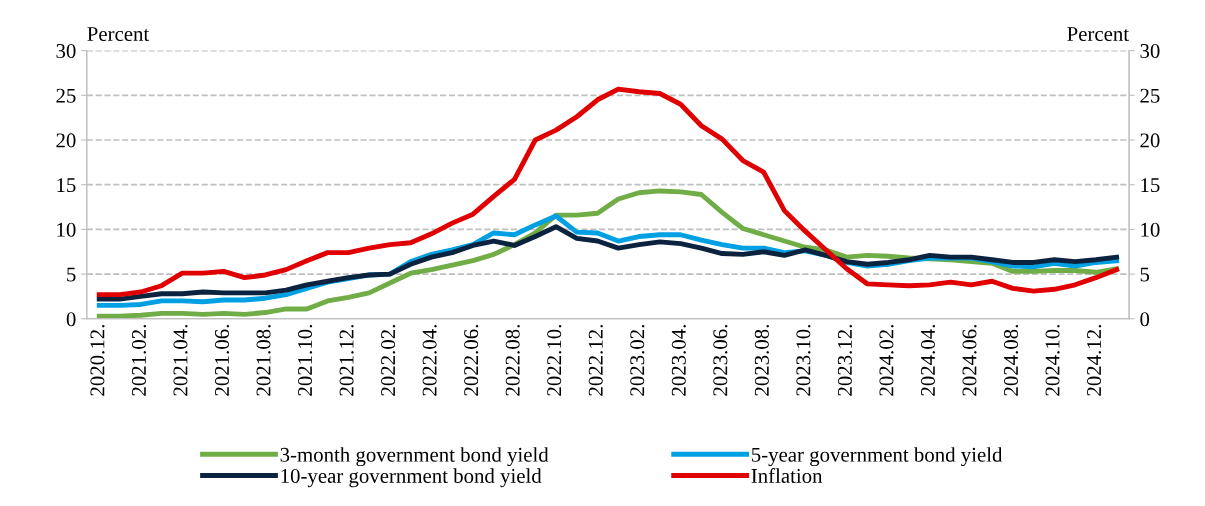  Describe the element at coordinates (512, 360) in the screenshot. I see `x-tick-label: 2022.08.` at that location.